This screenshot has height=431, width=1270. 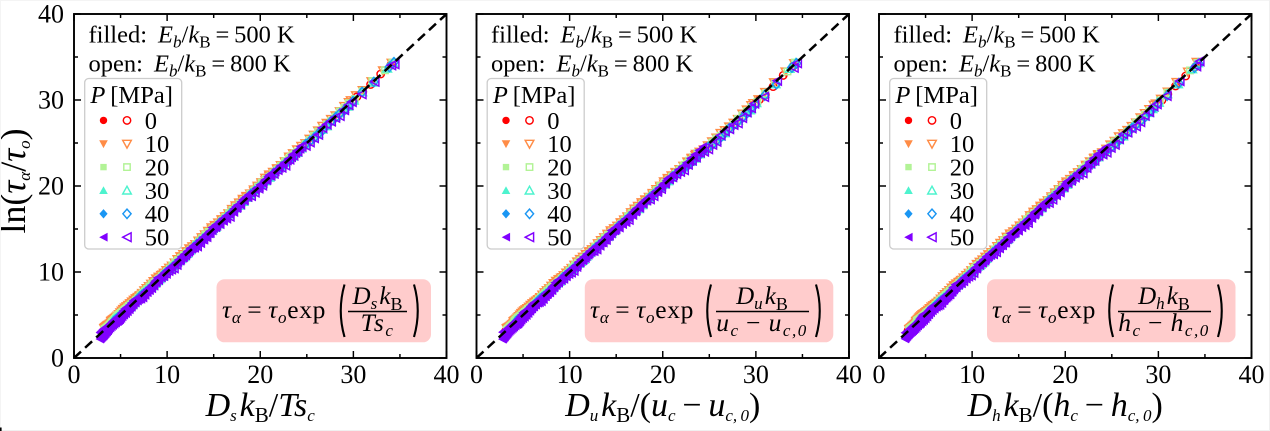 What do you see at coordinates (761, 298) in the screenshot?
I see `svg-text: Du​ kB​` at bounding box center [761, 298].